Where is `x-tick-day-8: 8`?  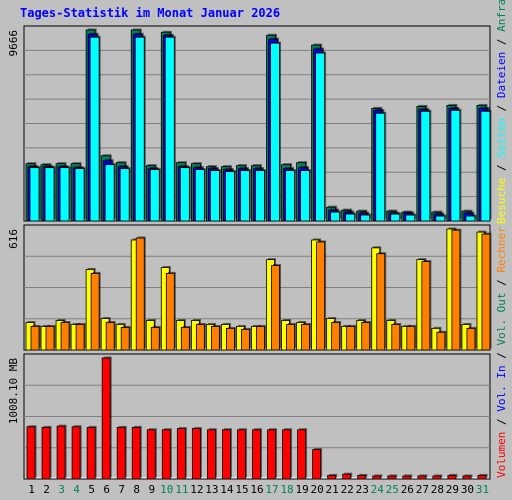 x-tick-day-8: 8 is located at coordinates (136, 489).